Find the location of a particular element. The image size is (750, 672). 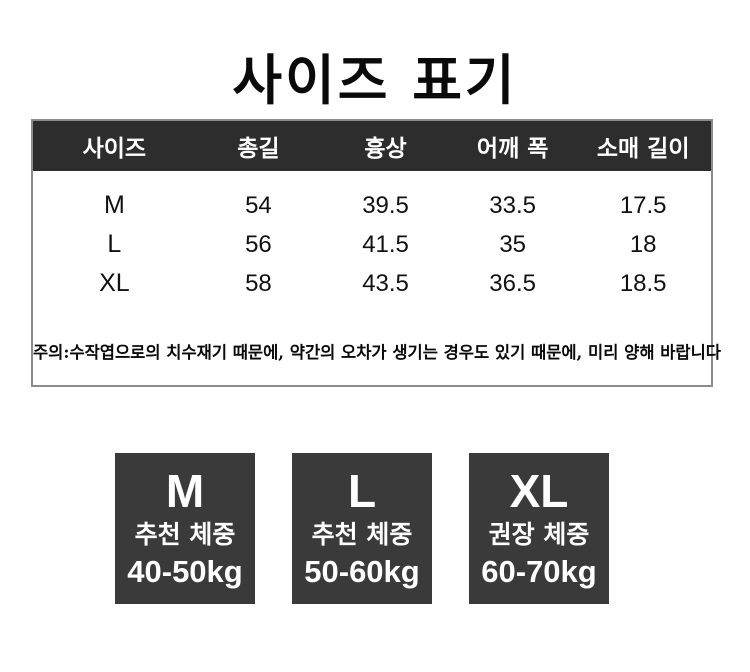

cell-total-length: 58 is located at coordinates (258, 283).